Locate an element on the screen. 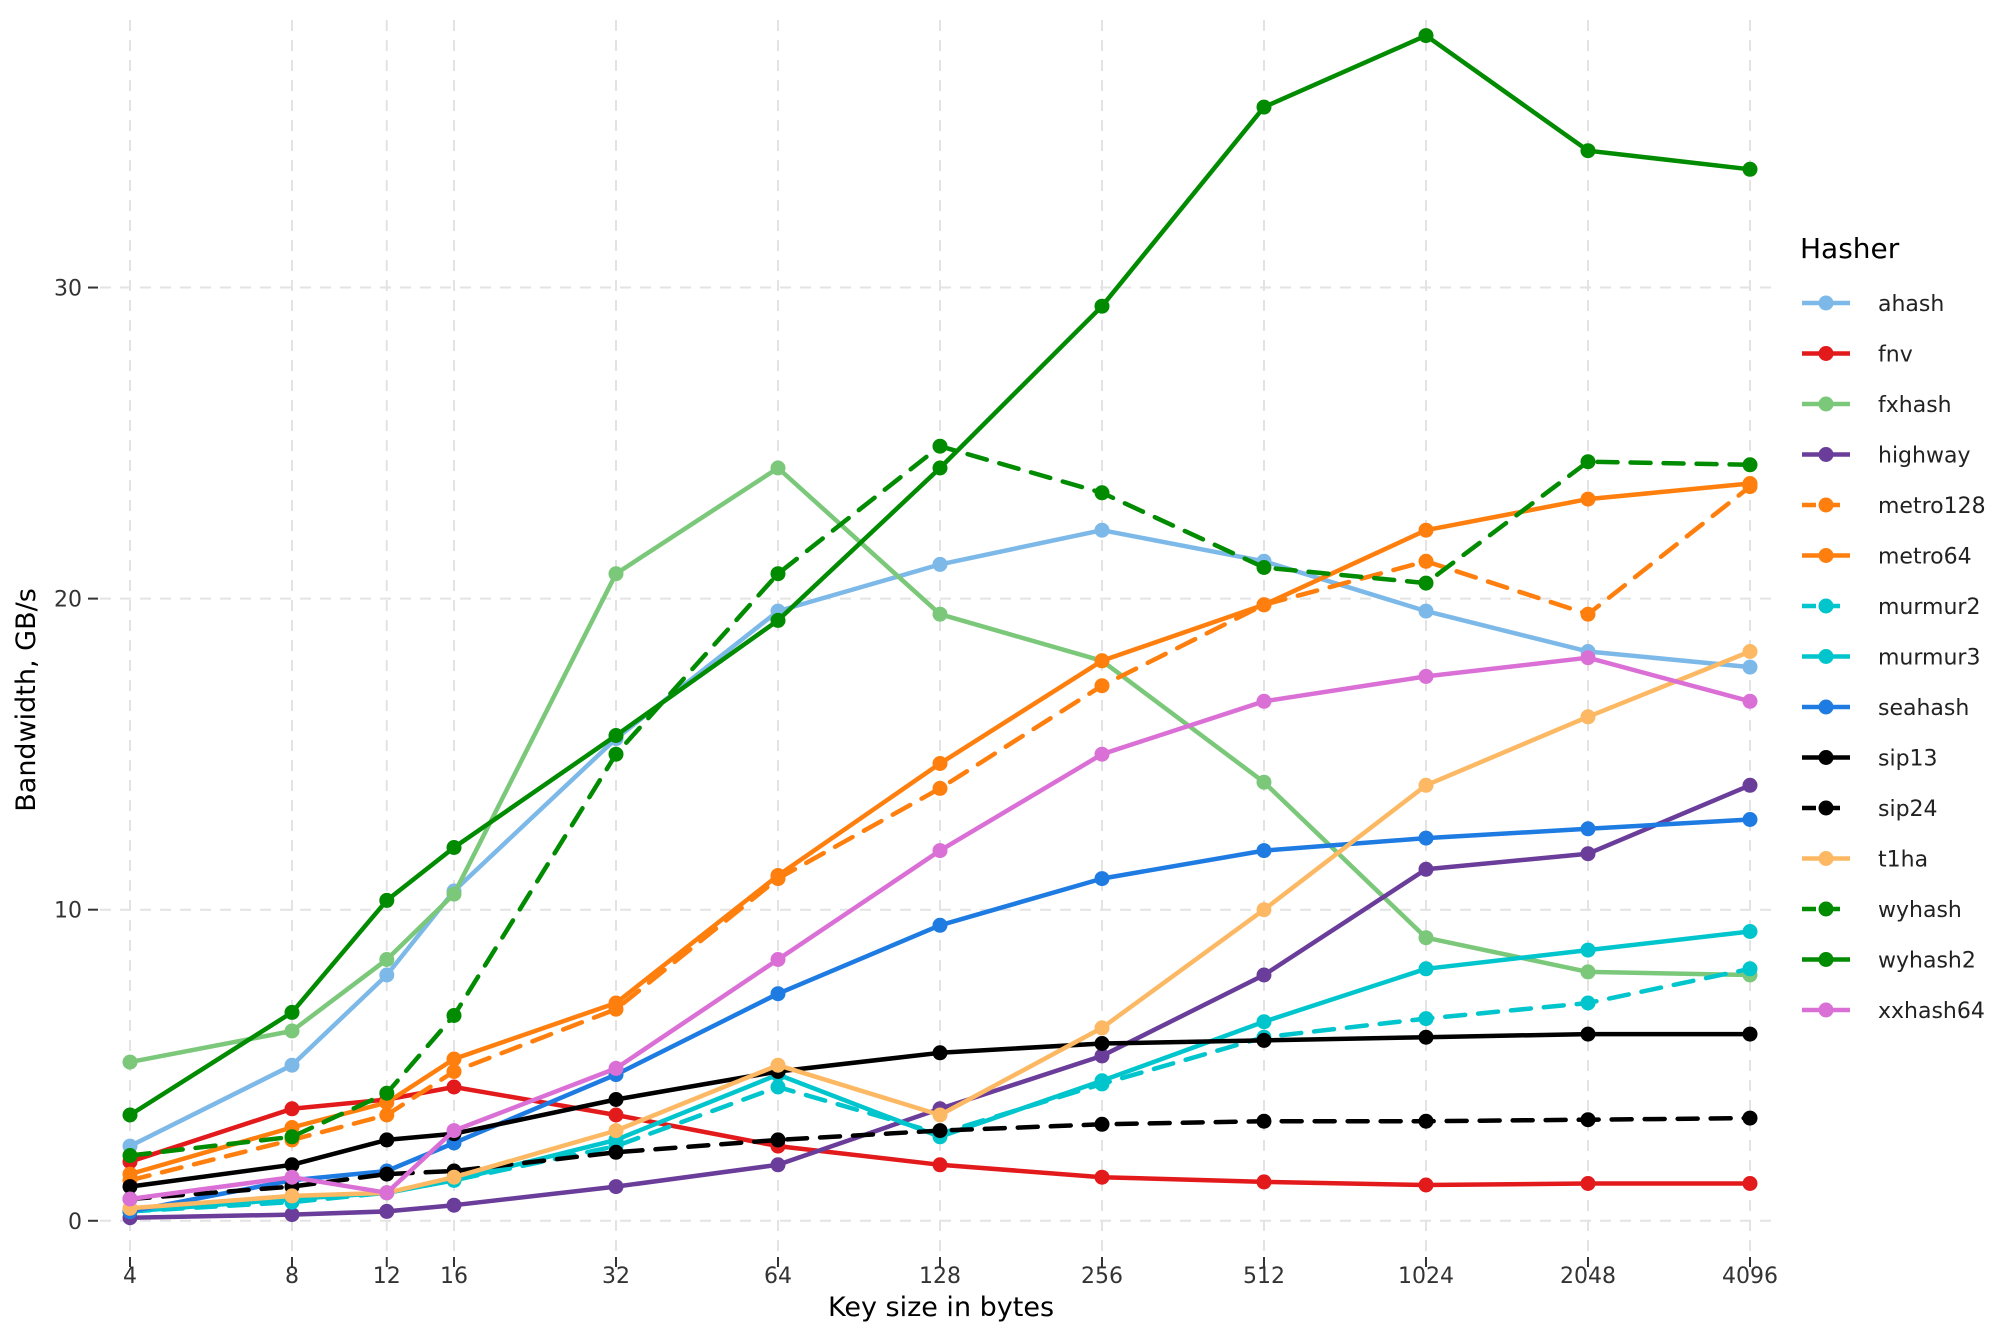 This screenshot has height=1333, width=2000. legend-label: fnv is located at coordinates (1895, 355).